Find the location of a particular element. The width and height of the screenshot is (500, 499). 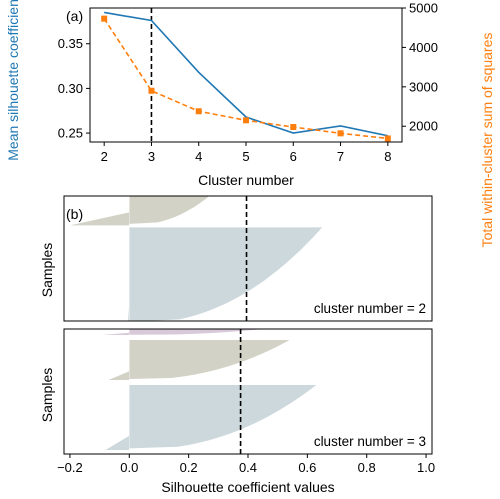

samples-label-top: Samples is located at coordinates (47, 270).